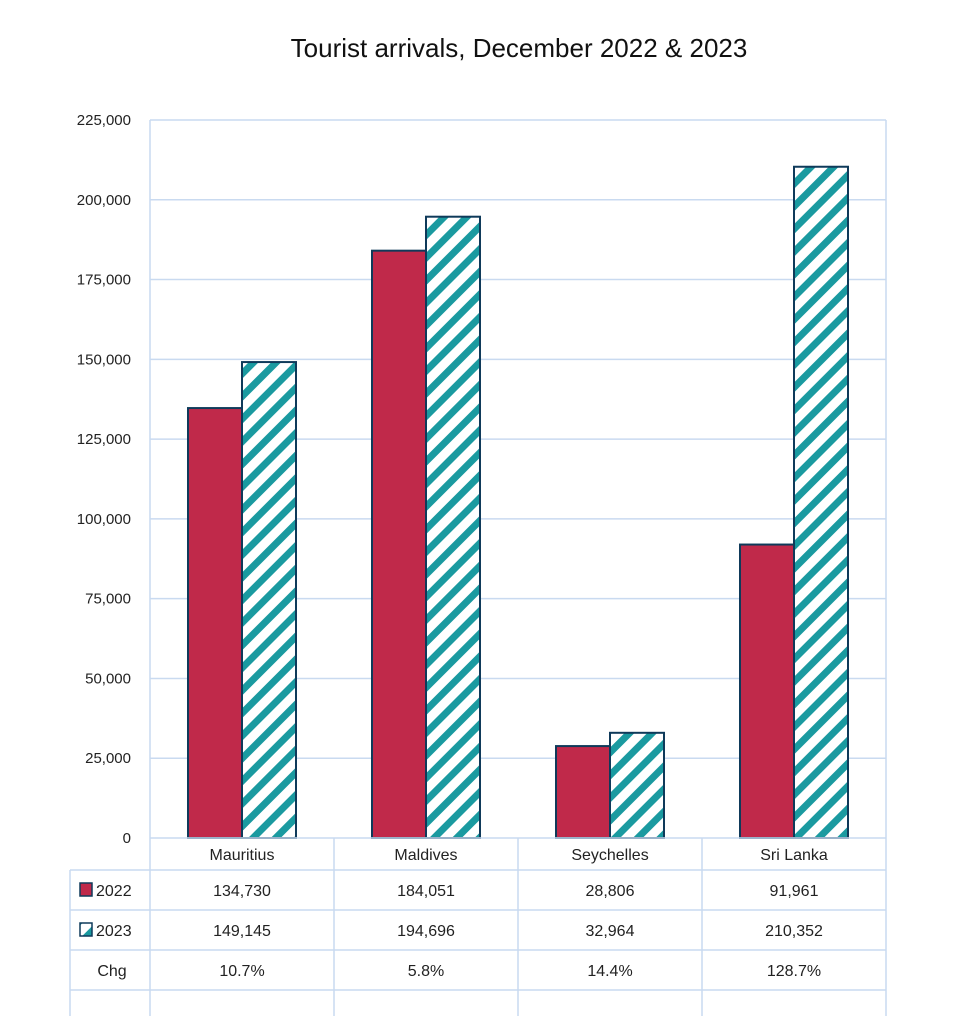 This screenshot has height=1016, width=962. I want to click on category-label-2: Seychelles, so click(609, 855).